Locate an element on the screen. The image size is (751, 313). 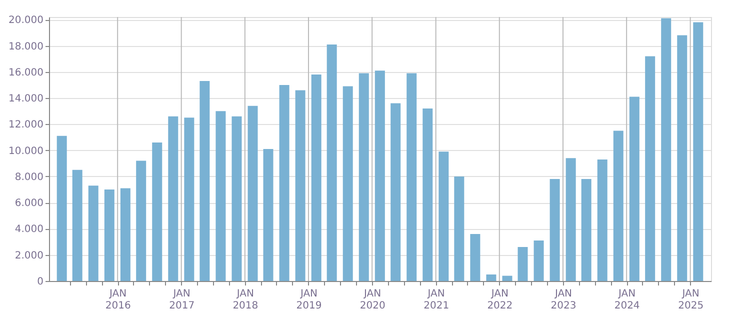
x-tick-label: JAN 2017 is located at coordinates (182, 300).